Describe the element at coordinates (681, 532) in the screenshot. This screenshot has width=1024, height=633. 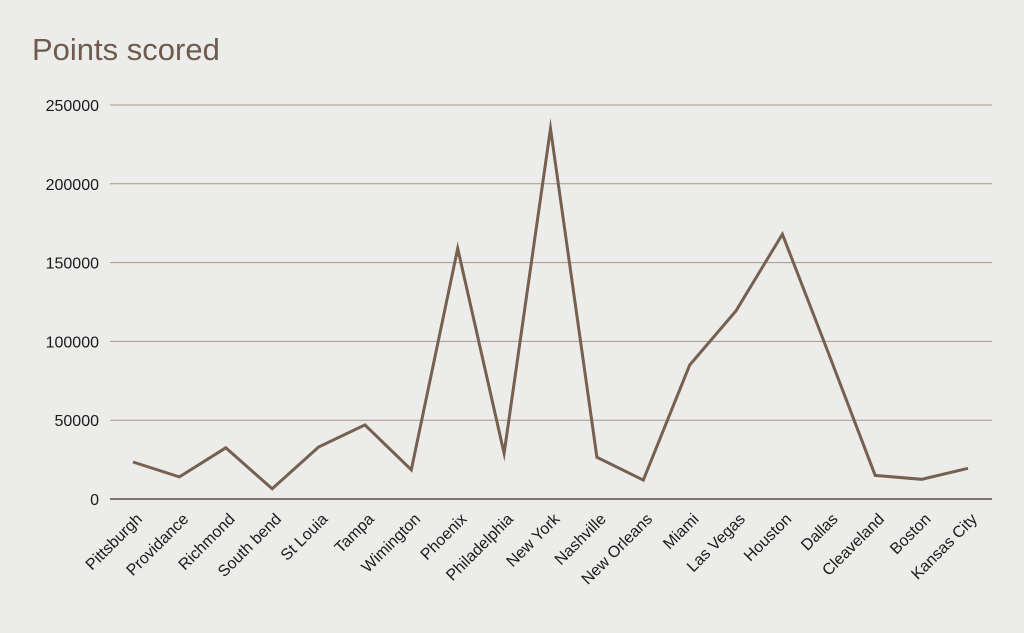
I see `x-tick-label: Miami` at that location.